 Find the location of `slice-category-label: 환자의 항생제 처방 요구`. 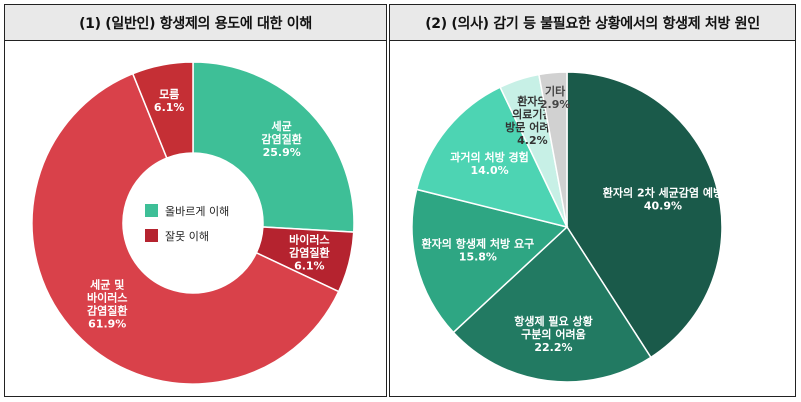

slice-category-label: 환자의 항생제 처방 요구 is located at coordinates (478, 243).